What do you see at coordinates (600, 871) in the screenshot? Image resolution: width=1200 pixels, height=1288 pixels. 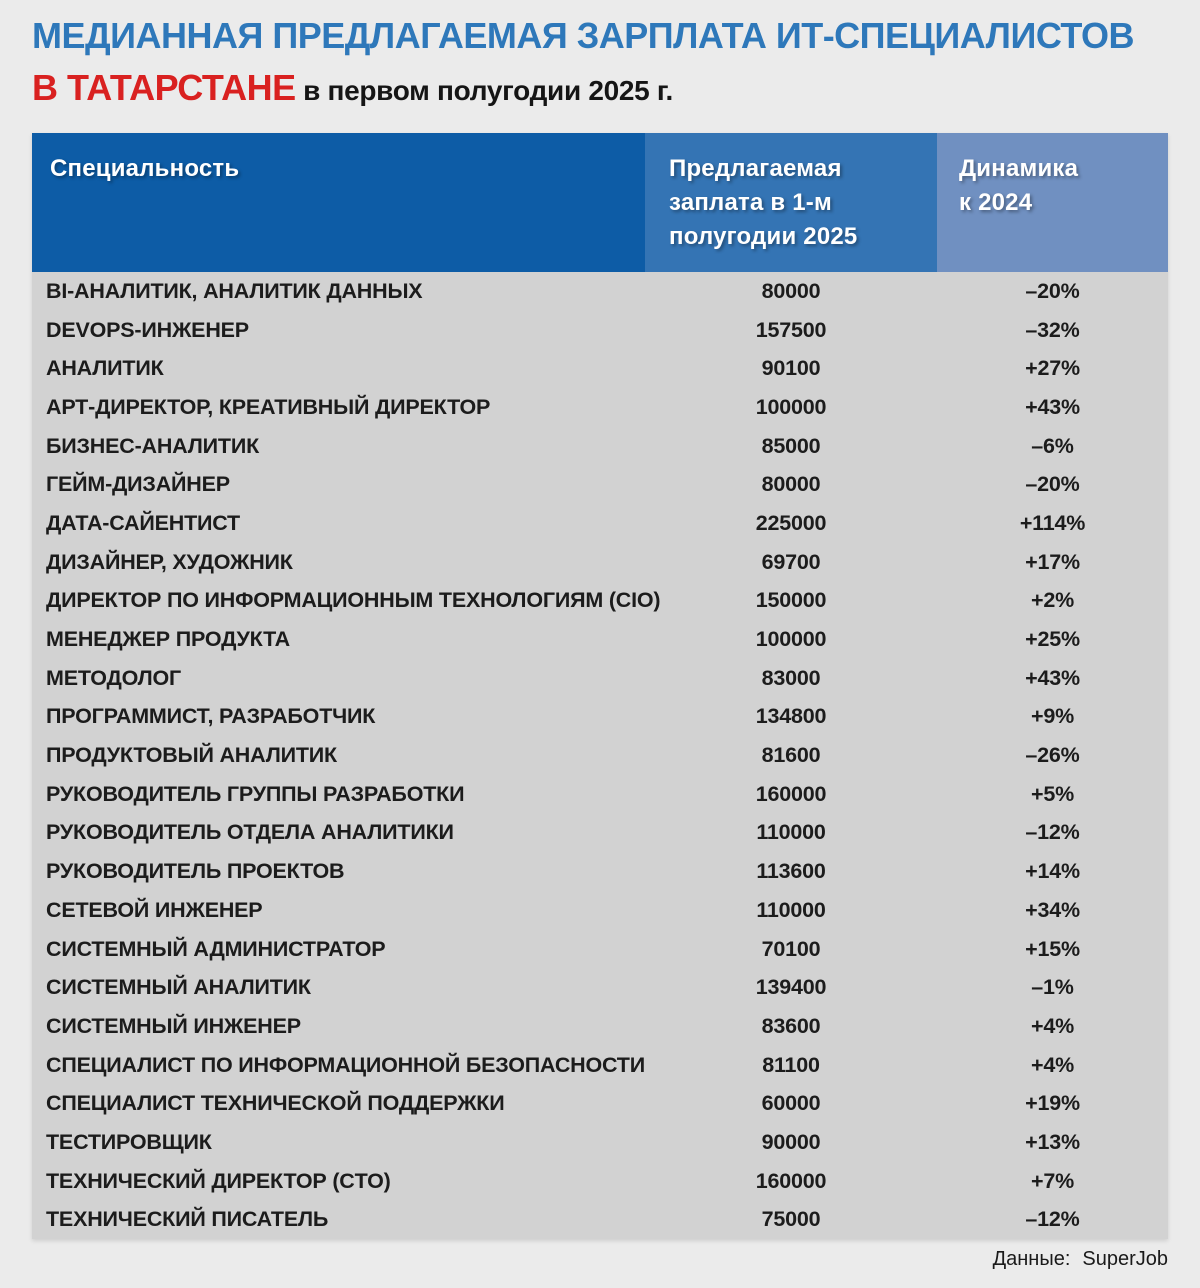 I see `table-row: РУКОВОДИТЕЛЬ ПРОЕКТОВ 113600 +14%` at bounding box center [600, 871].